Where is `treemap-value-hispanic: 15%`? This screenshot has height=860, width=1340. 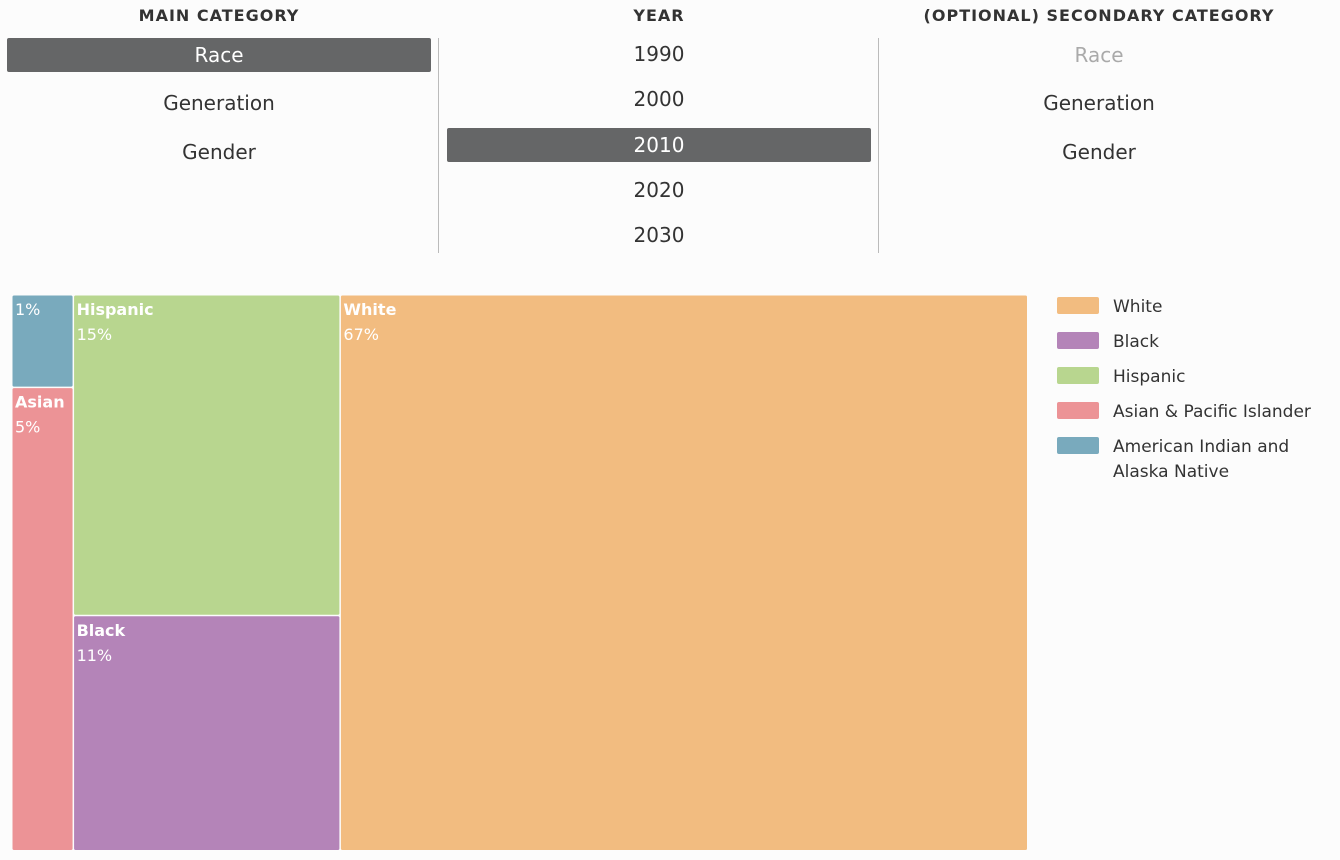
treemap-value-hispanic: 15% is located at coordinates (95, 334).